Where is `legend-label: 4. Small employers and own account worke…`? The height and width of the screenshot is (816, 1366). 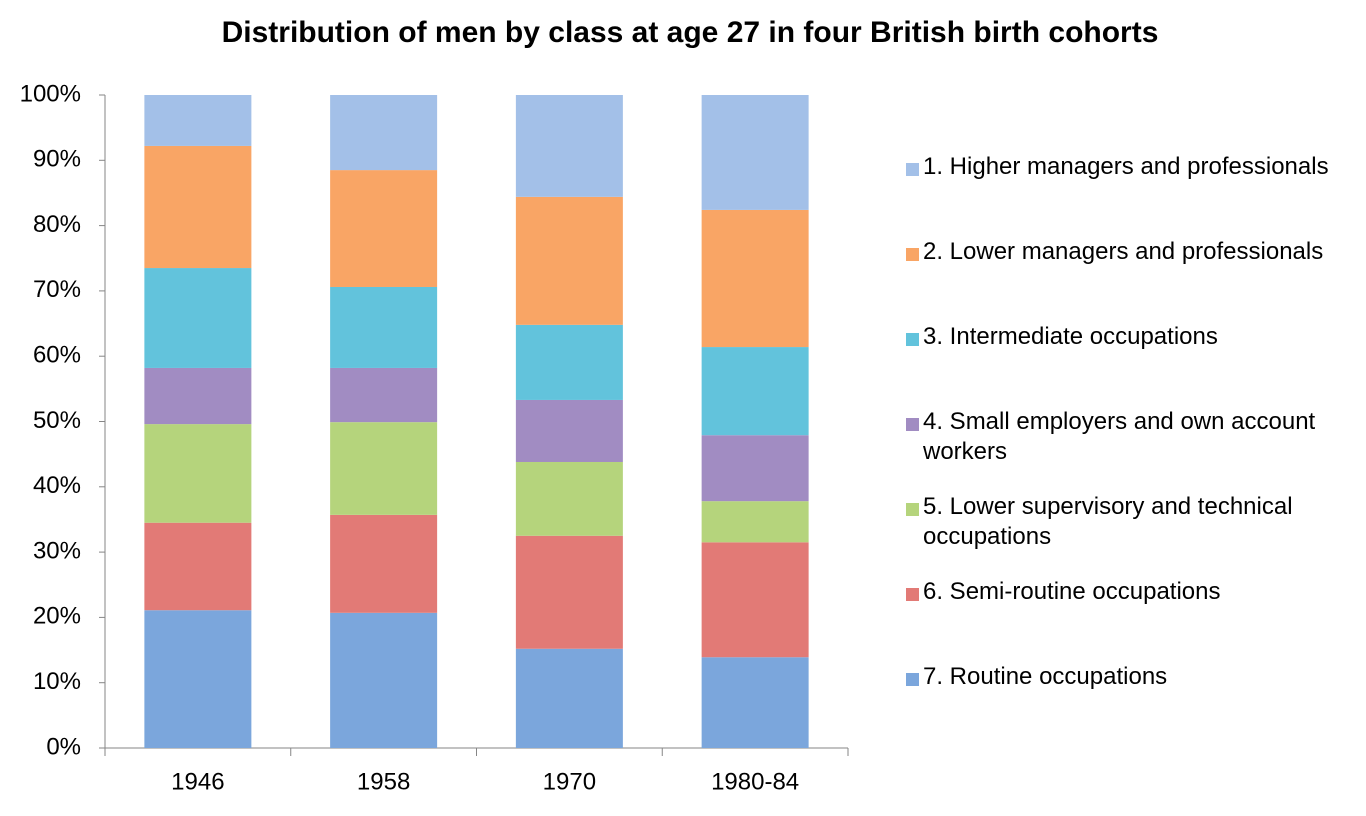 legend-label: 4. Small employers and own account worke… is located at coordinates (1119, 436).